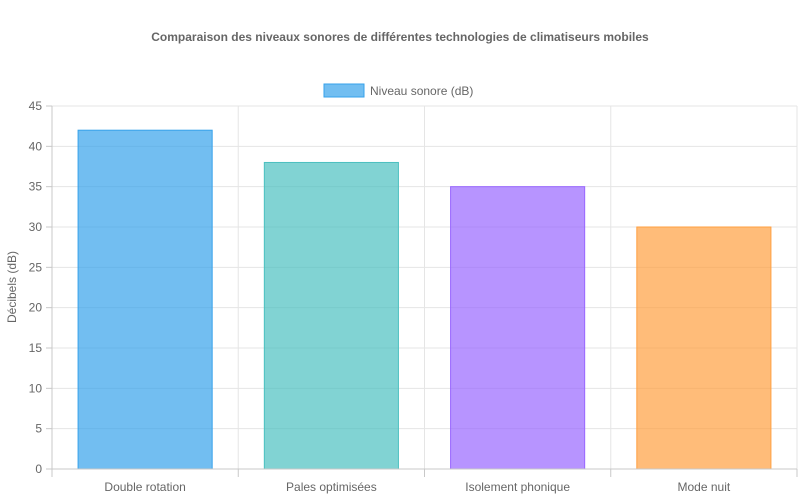  Describe the element at coordinates (36, 287) in the screenshot. I see `y-tick-labels: 0 5 10 15 20 25 30 35 40 45` at that location.